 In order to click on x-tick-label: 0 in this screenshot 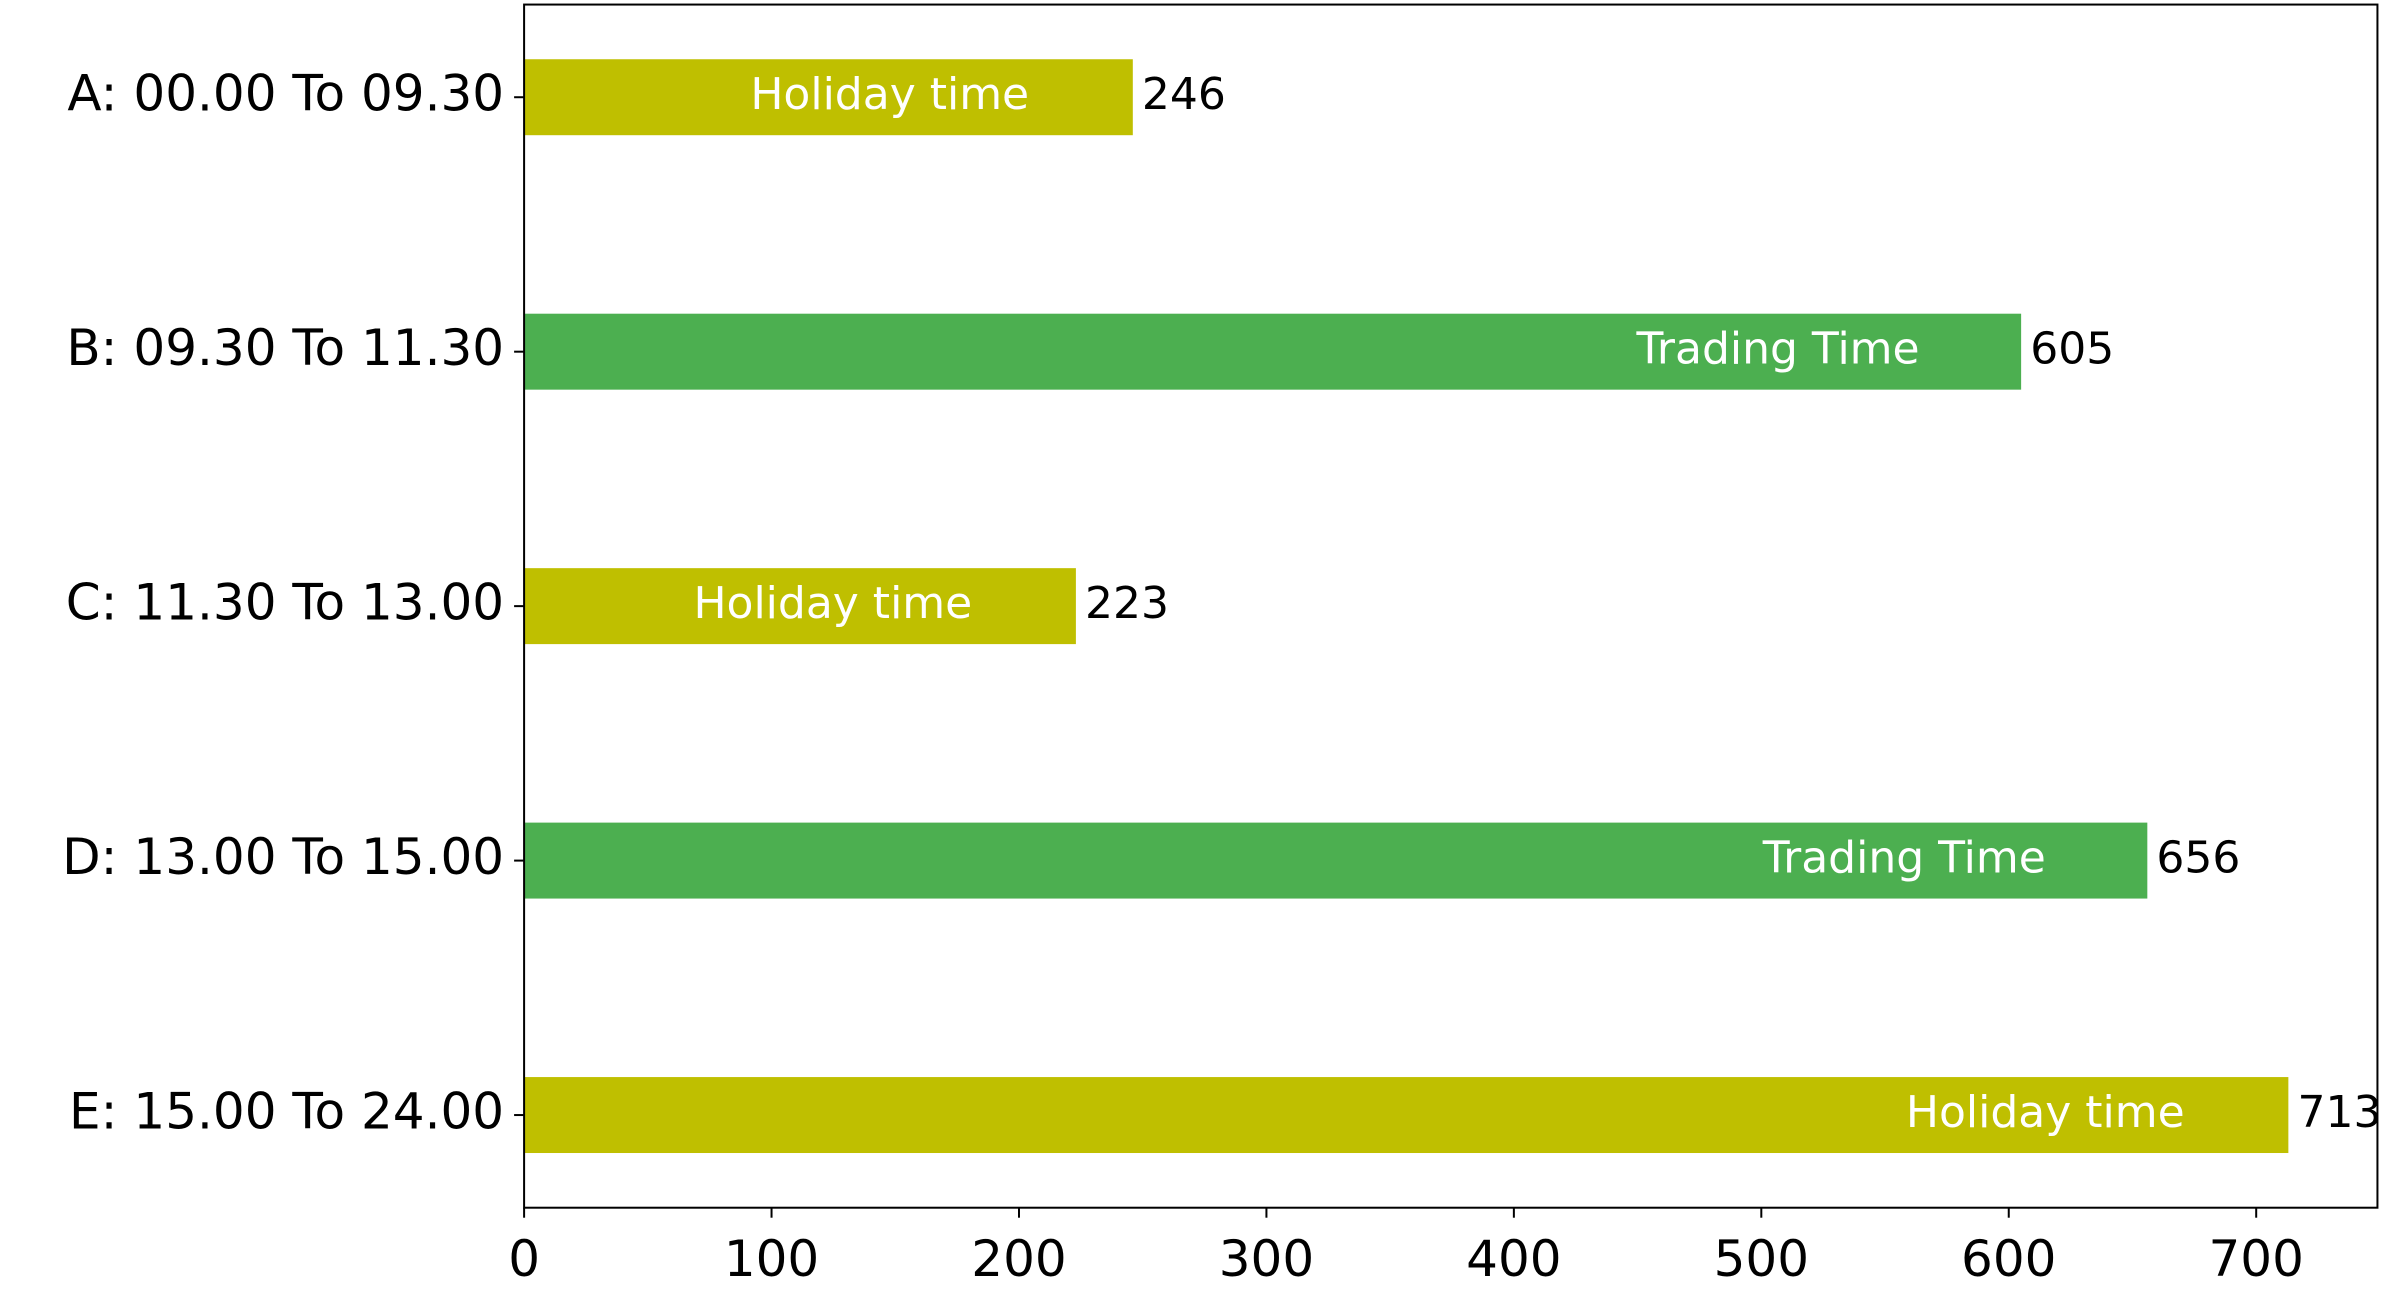, I will do `click(524, 1259)`.